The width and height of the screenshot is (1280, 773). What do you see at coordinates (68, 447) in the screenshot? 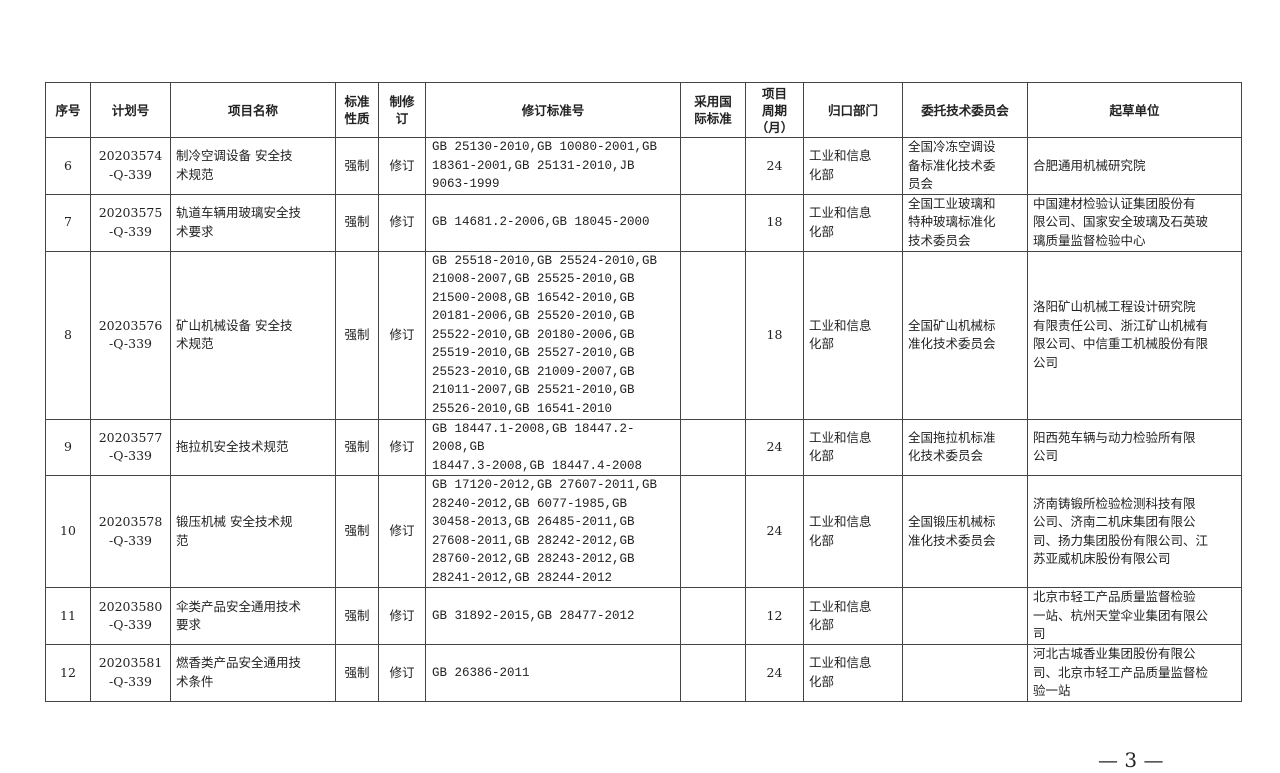
I see `cell-no: 9` at bounding box center [68, 447].